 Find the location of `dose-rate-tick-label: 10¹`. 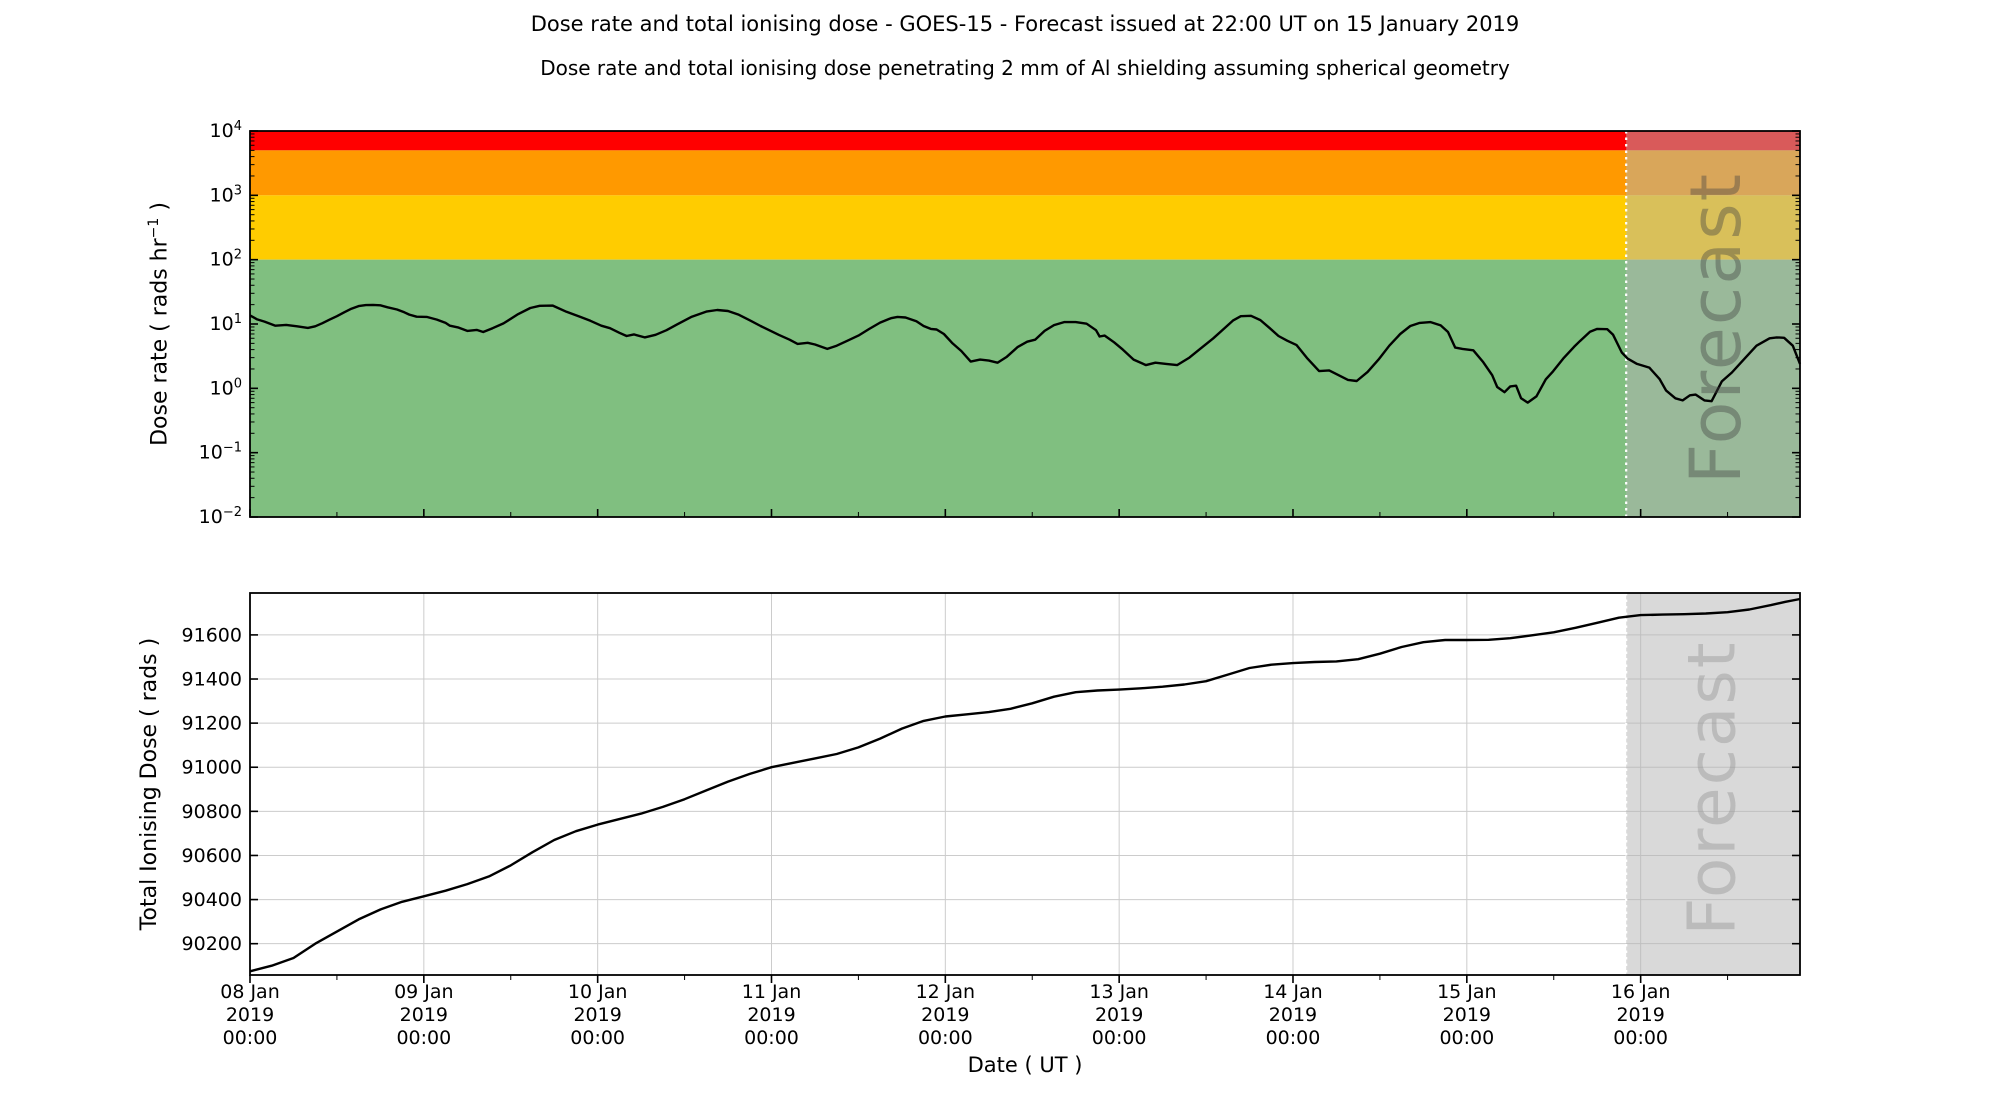

dose-rate-tick-label: 10¹ is located at coordinates (226, 323).